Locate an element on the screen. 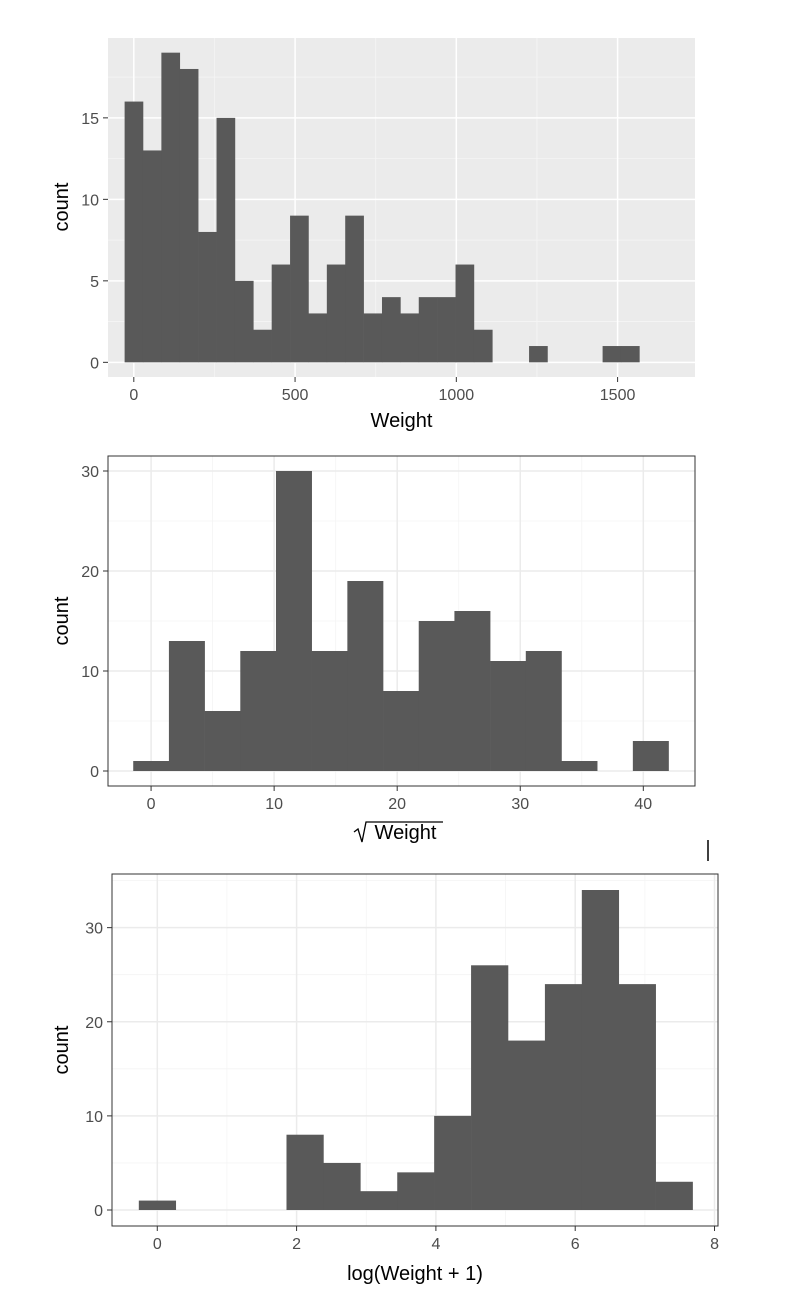 The image size is (806, 1313). x-tick-label: 40 is located at coordinates (643, 804).